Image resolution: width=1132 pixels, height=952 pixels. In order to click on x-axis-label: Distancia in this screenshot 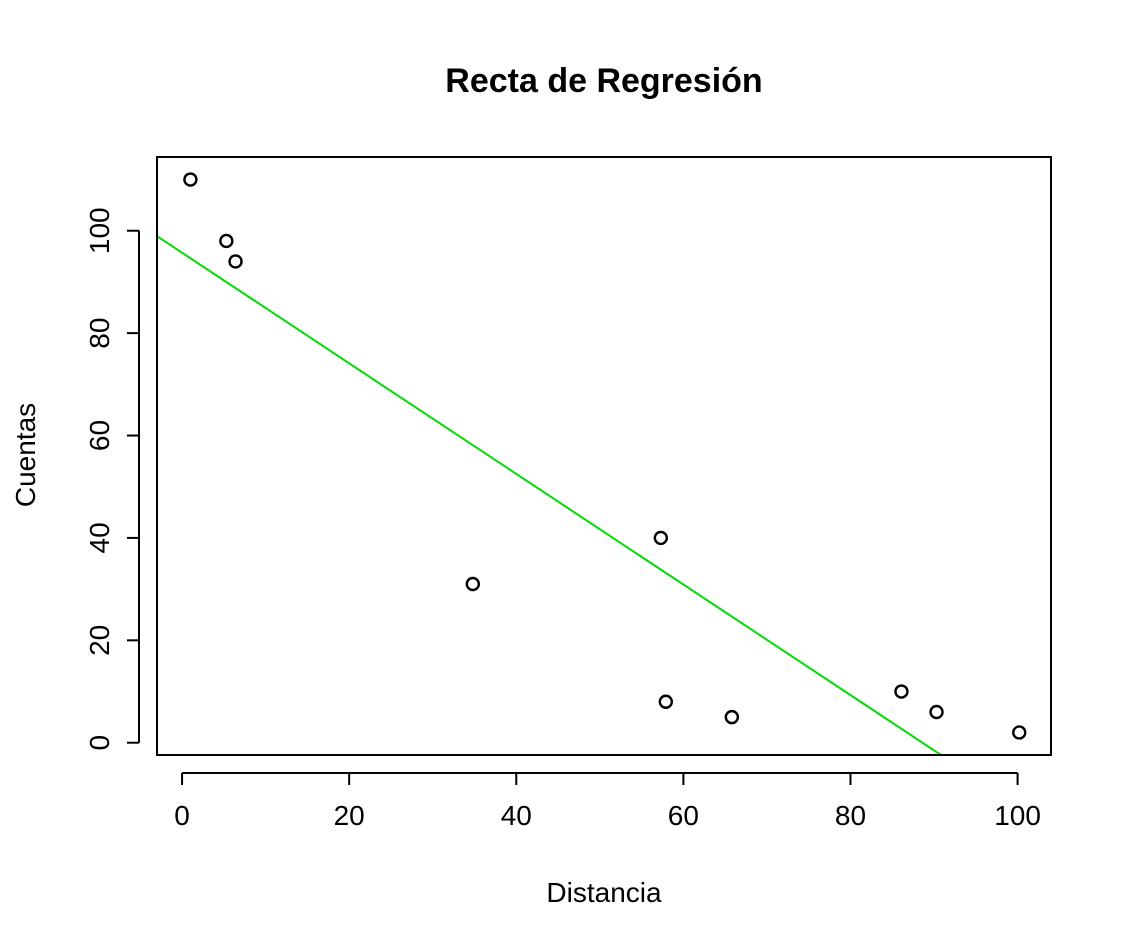, I will do `click(604, 892)`.